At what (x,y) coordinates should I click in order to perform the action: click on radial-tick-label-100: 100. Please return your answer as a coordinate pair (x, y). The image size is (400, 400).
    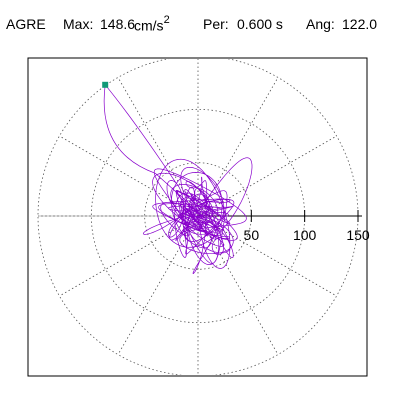
    Looking at the image, I should click on (305, 235).